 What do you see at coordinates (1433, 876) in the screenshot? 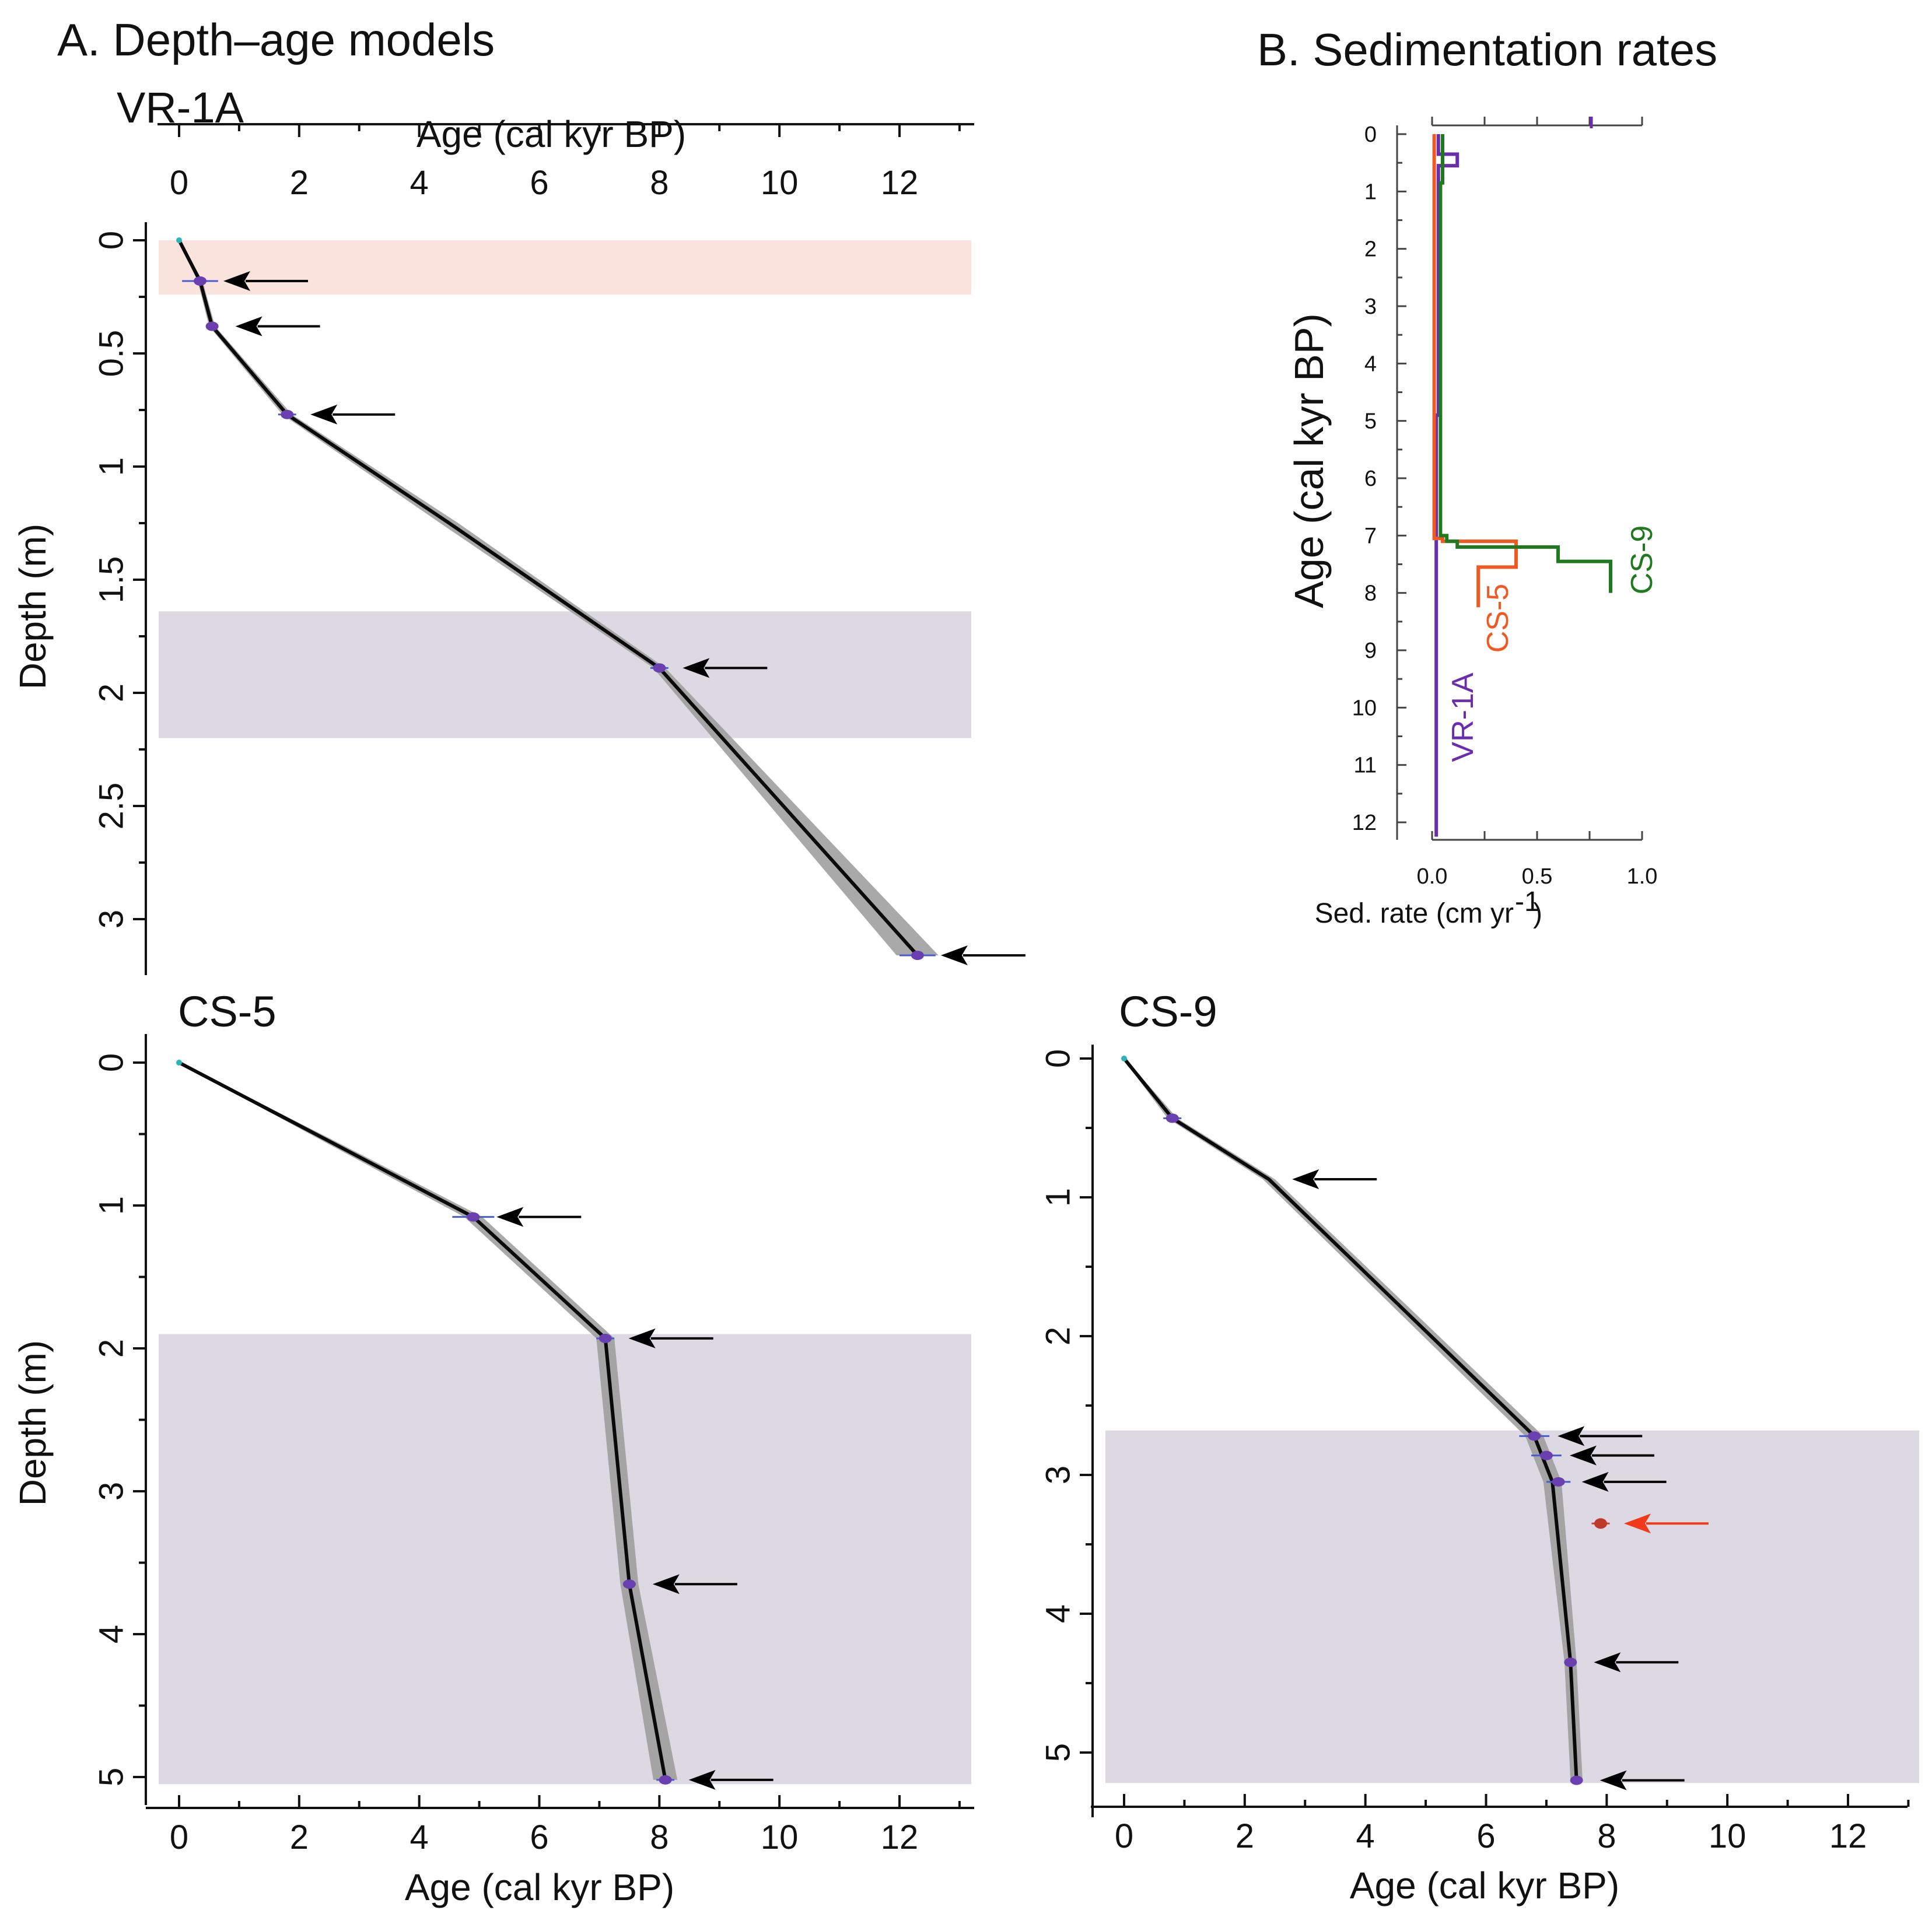
I see `sedrate-x-tick-label: 0.0` at bounding box center [1433, 876].